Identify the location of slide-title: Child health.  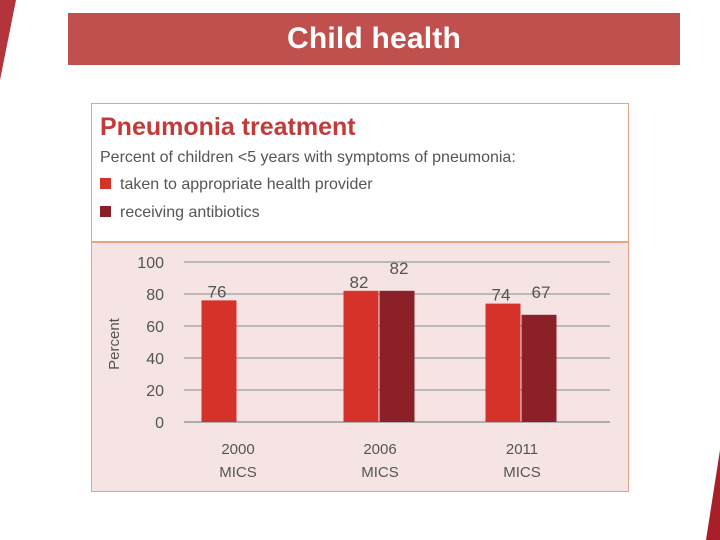
(374, 38).